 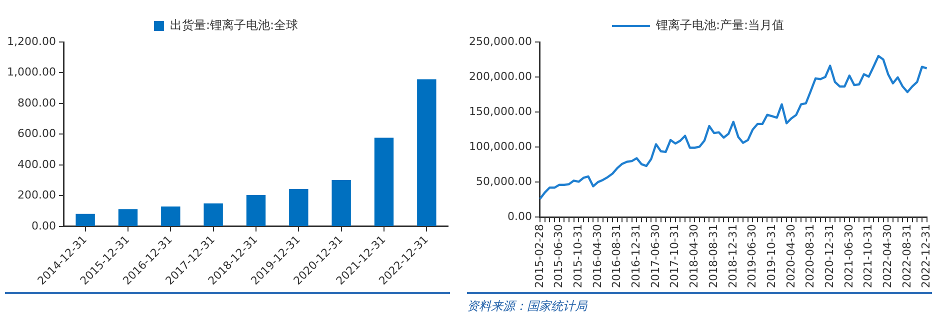 What do you see at coordinates (36, 195) in the screenshot?
I see `y-tick-label: 200.00` at bounding box center [36, 195].